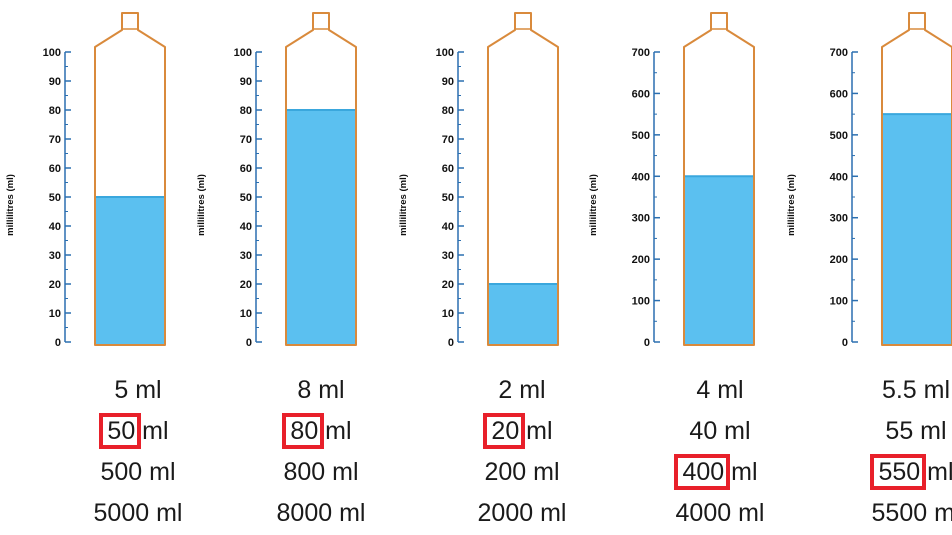  I want to click on answer-option: 20 ml, so click(522, 433).